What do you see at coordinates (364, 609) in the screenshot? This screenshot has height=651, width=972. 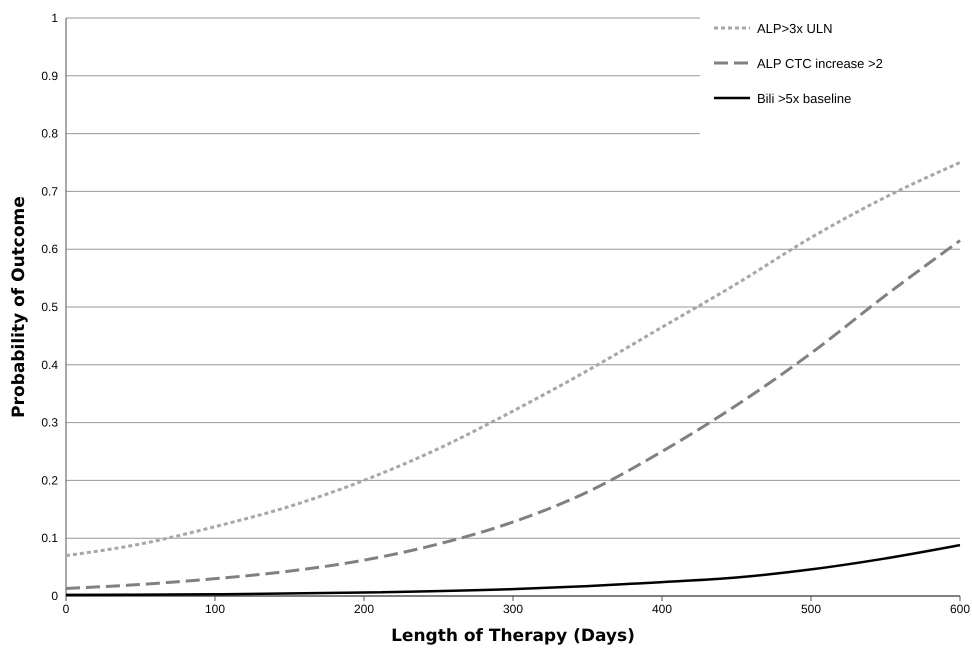 I see `x-tick-label: 200` at bounding box center [364, 609].